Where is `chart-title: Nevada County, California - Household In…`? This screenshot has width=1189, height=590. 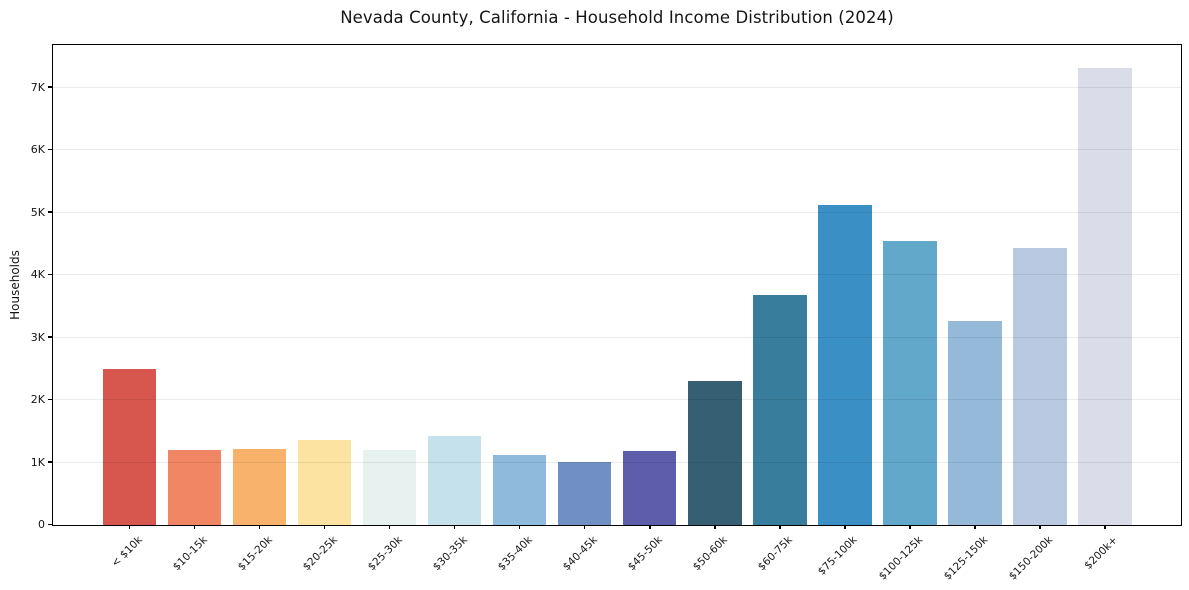 chart-title: Nevada County, California - Household In… is located at coordinates (617, 17).